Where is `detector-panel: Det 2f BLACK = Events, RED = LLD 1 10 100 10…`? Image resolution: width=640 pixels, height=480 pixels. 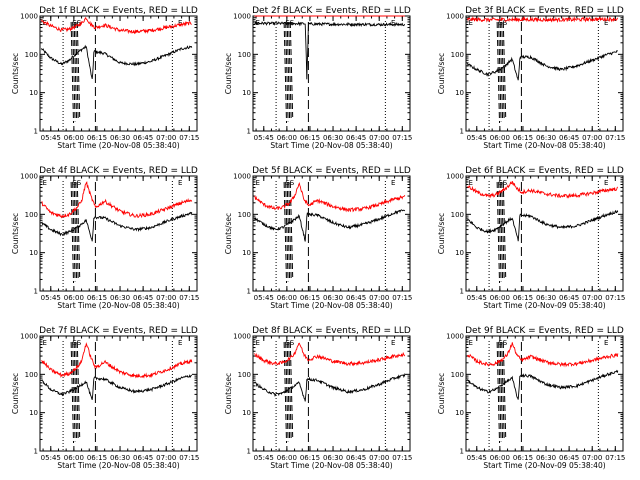 detector-panel: Det 2f BLACK = Events, RED = LLD 1 10 100 10… is located at coordinates (318, 78).